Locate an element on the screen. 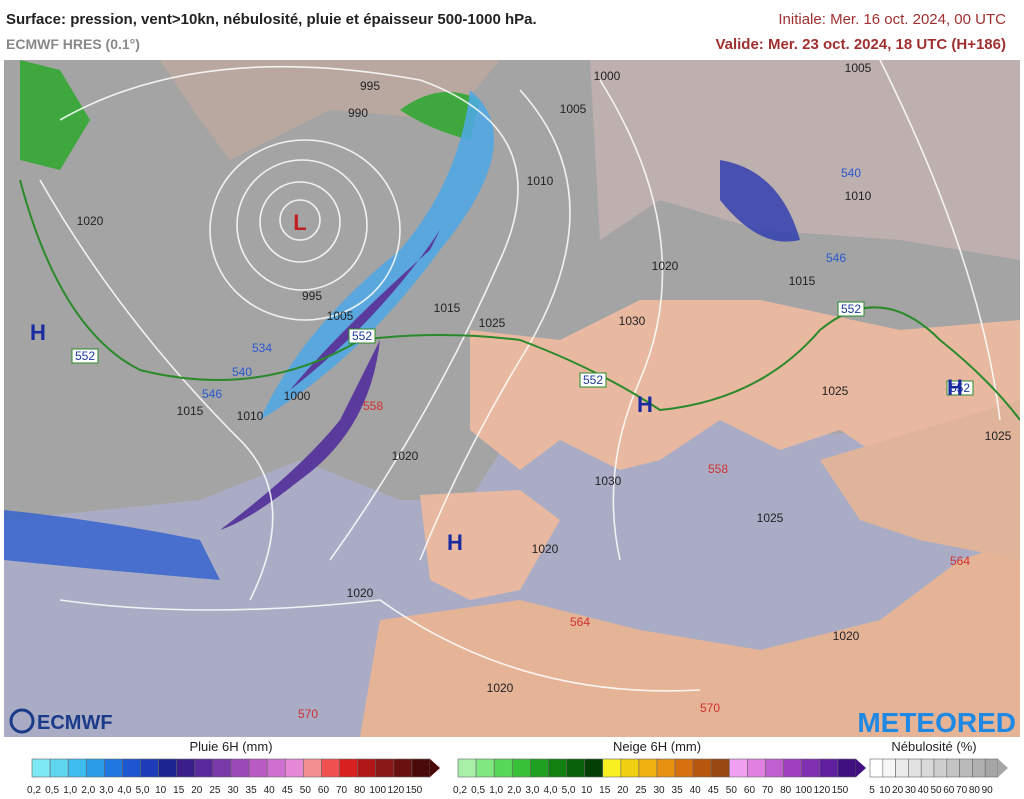  logo-left: ECMWF is located at coordinates (61, 721).